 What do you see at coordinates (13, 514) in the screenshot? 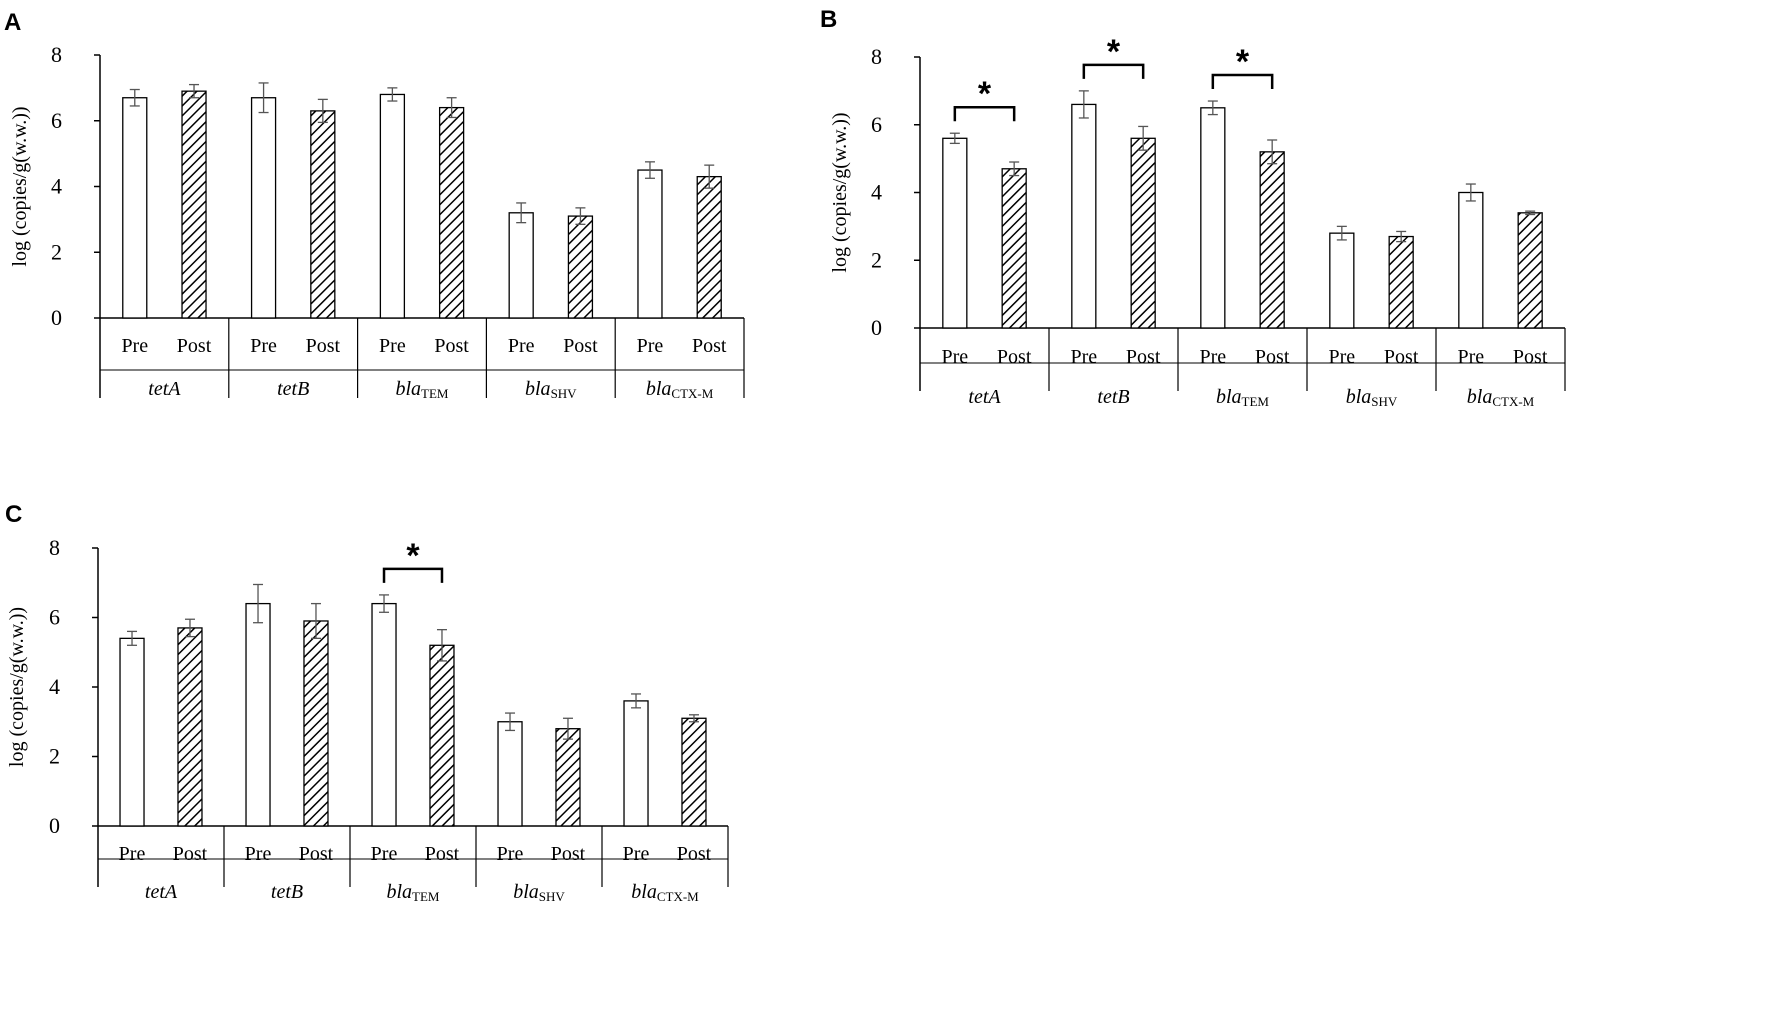
I see `panel-letter: C` at bounding box center [13, 514].